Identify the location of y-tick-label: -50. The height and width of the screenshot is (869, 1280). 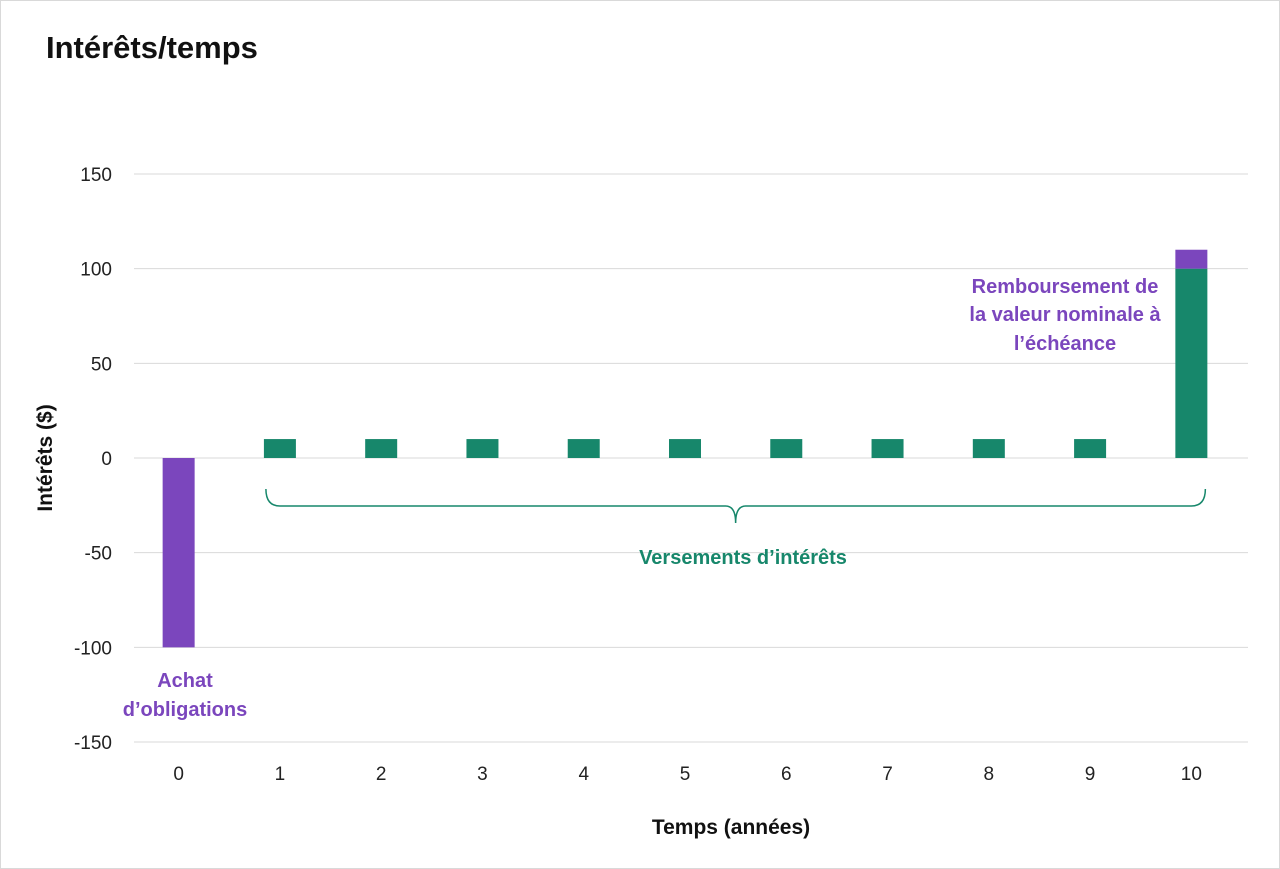
(98, 554).